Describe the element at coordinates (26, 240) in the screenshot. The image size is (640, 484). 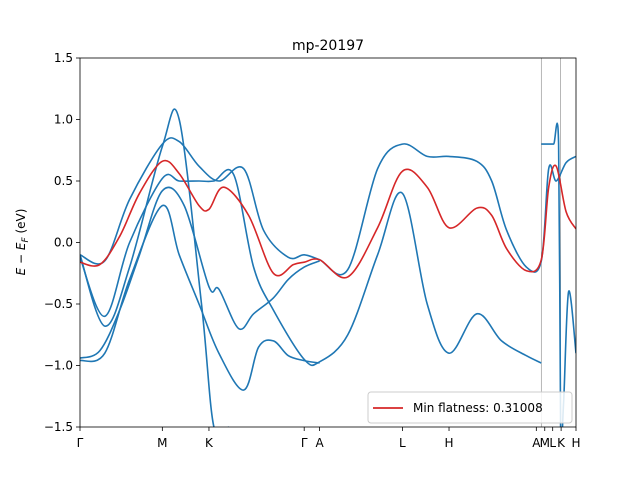
I see `y-axis-label-sub: F` at that location.